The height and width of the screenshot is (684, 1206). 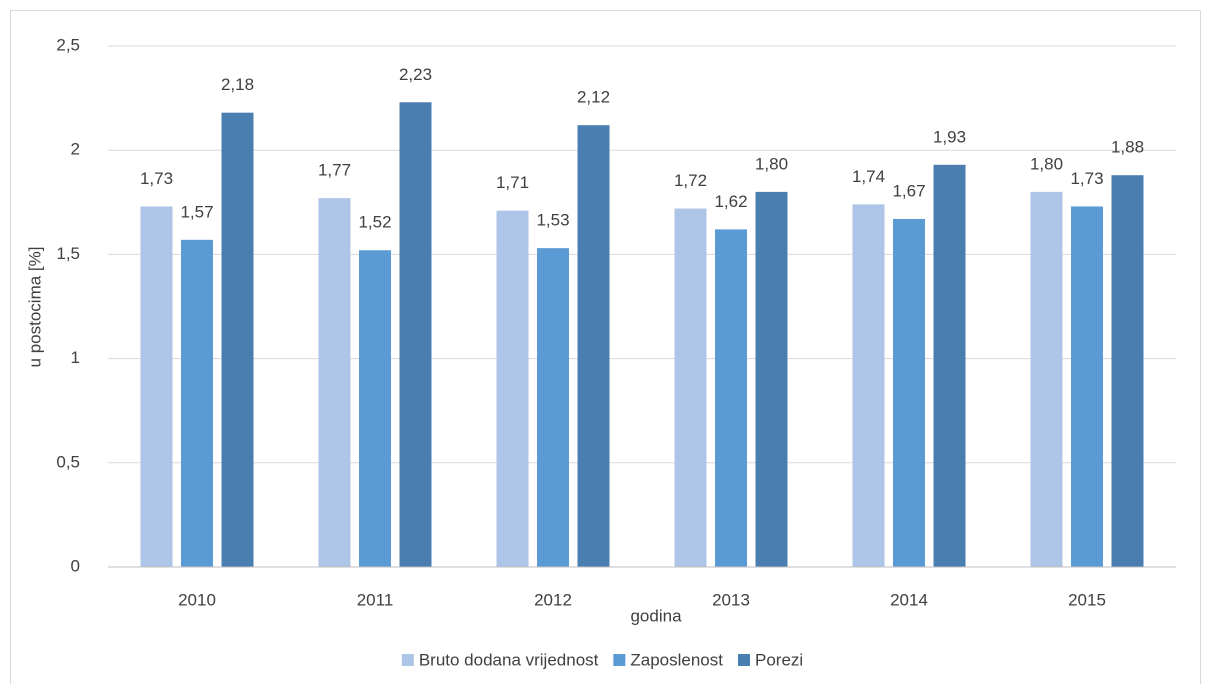 I want to click on value-label: 1,71, so click(x=512, y=182).